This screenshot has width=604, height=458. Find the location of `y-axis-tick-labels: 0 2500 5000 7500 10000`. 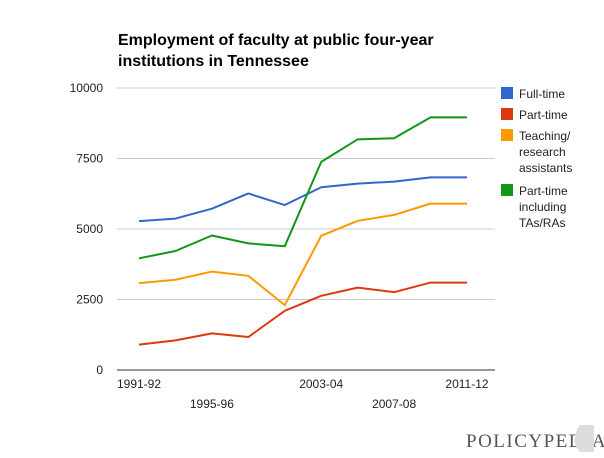

y-axis-tick-labels: 0 2500 5000 7500 10000 is located at coordinates (87, 229).